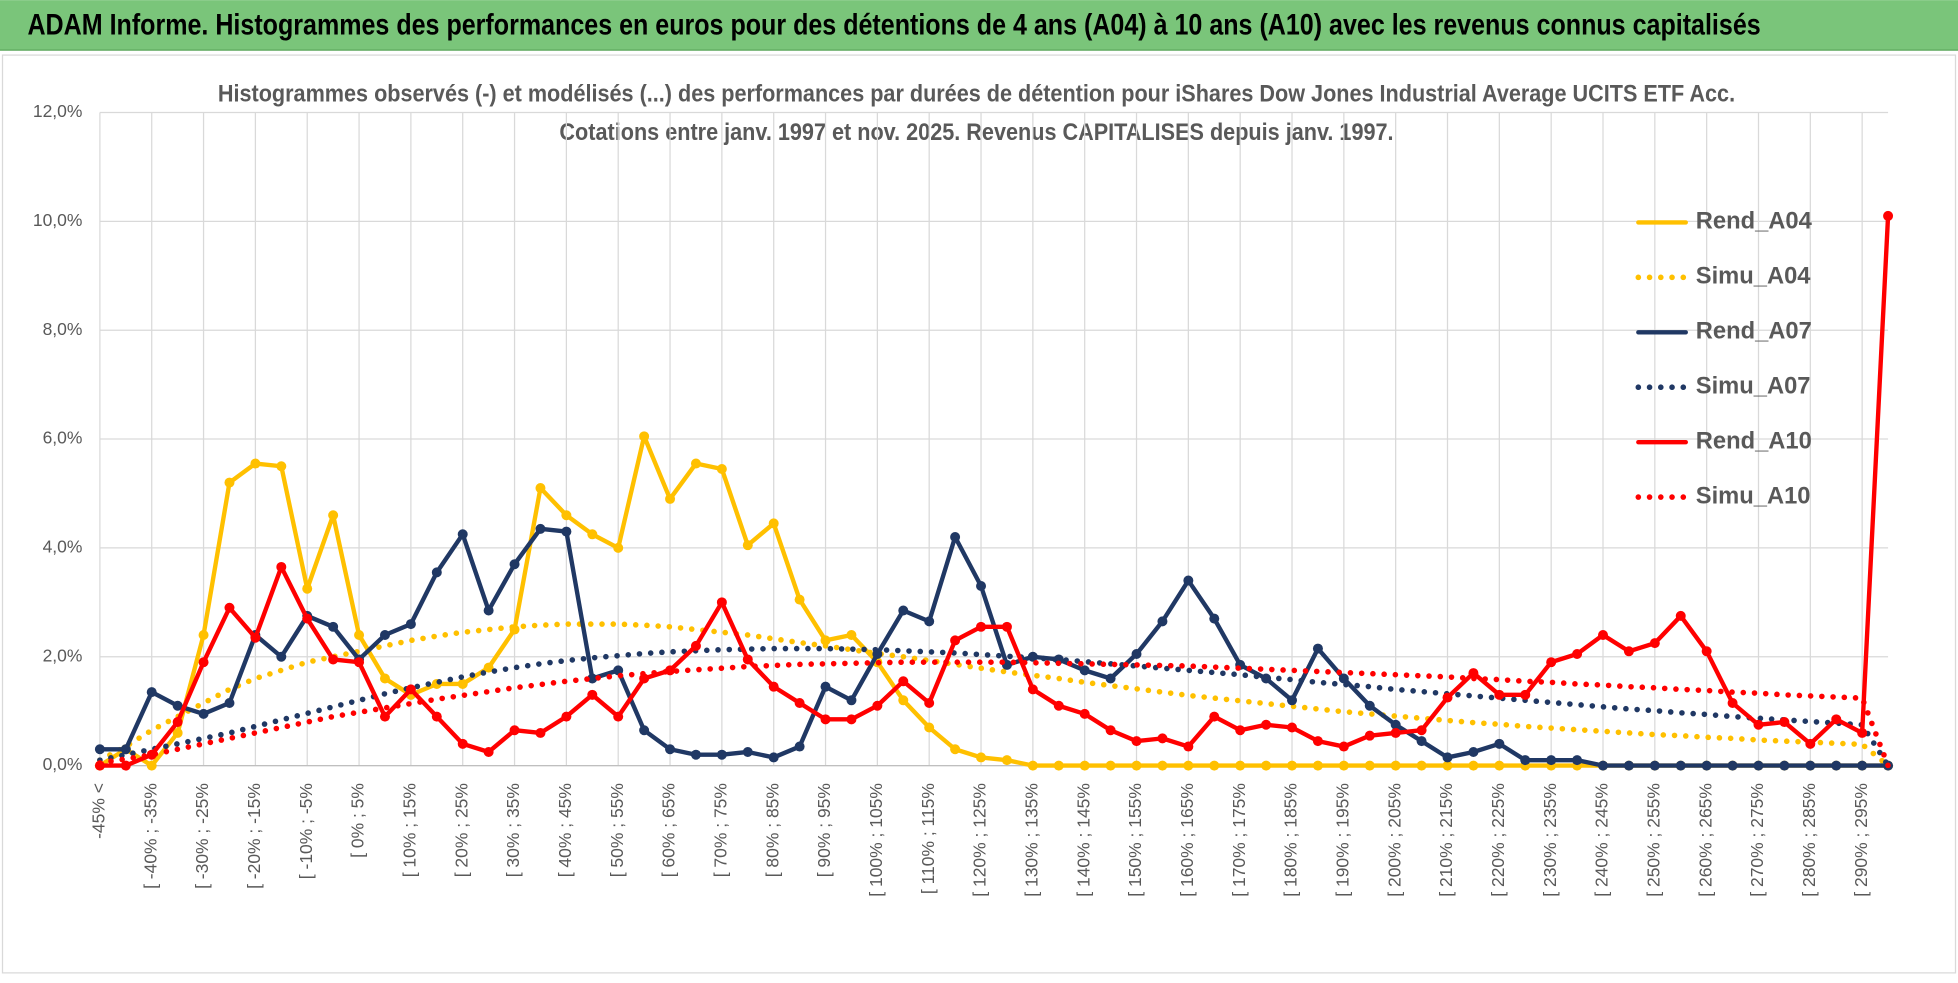 Image resolution: width=1958 pixels, height=983 pixels. I want to click on x-tick-label: [ 10% ; 15%, so click(410, 830).